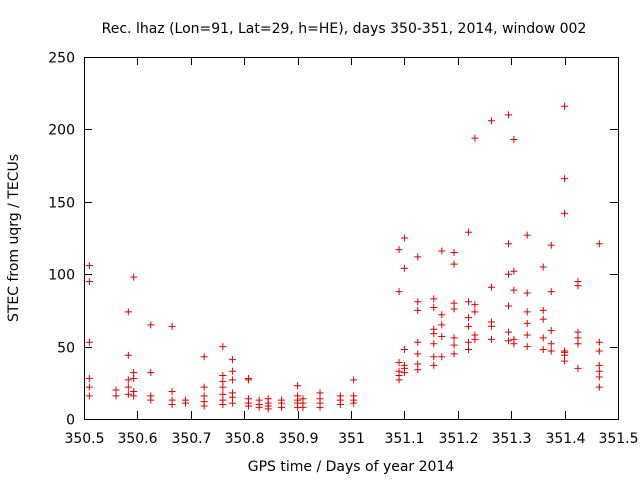 This screenshot has height=480, width=640. I want to click on y-tick-label: 250, so click(61, 59).